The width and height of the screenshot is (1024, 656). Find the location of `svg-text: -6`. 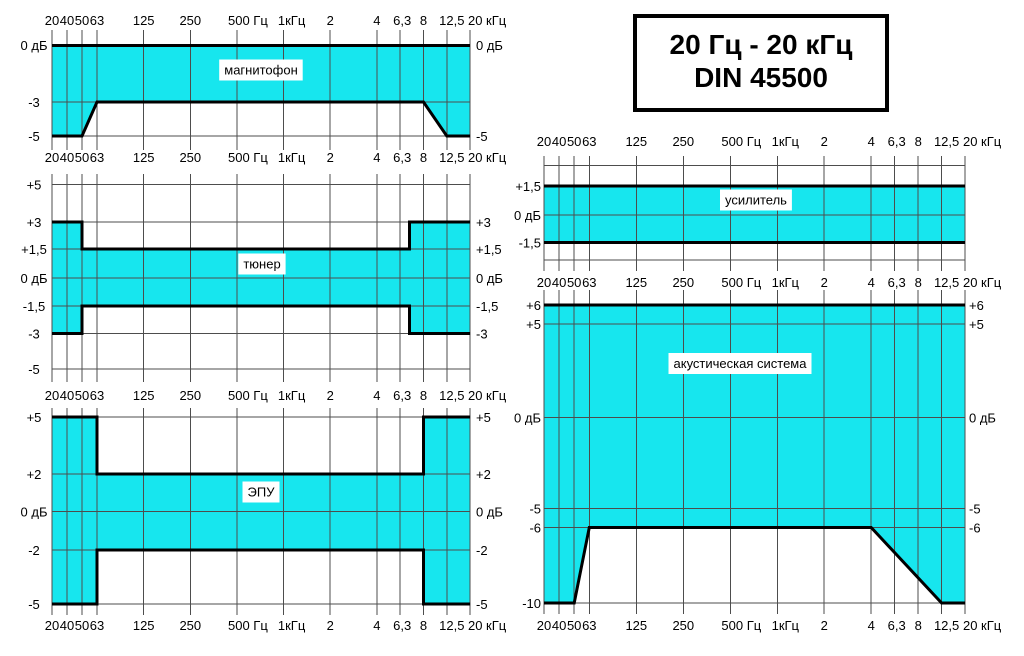

svg-text: -6 is located at coordinates (535, 528).